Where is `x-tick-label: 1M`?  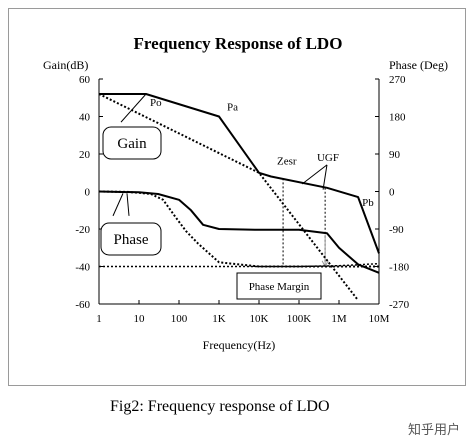
x-tick-label: 1M is located at coordinates (339, 319).